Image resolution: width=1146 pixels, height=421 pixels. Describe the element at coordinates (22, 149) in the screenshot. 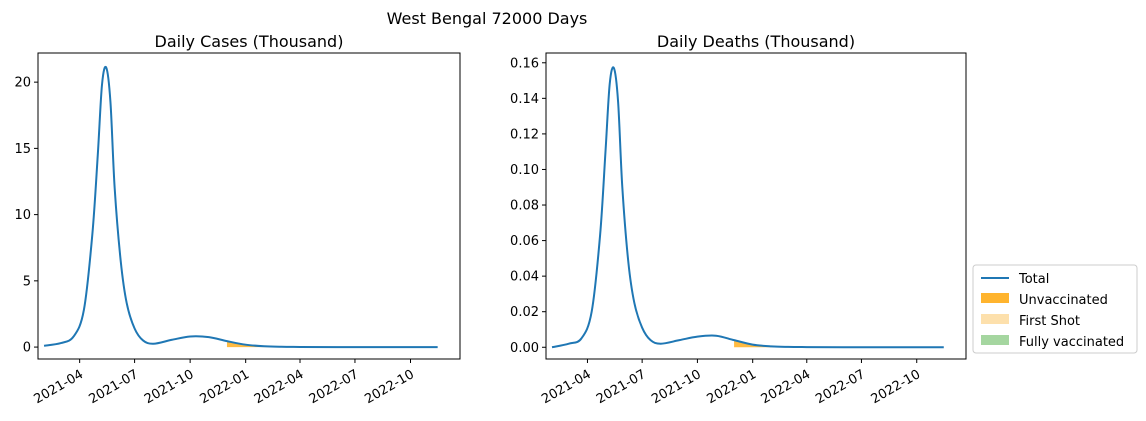

I see `y-tick-label: 15` at that location.